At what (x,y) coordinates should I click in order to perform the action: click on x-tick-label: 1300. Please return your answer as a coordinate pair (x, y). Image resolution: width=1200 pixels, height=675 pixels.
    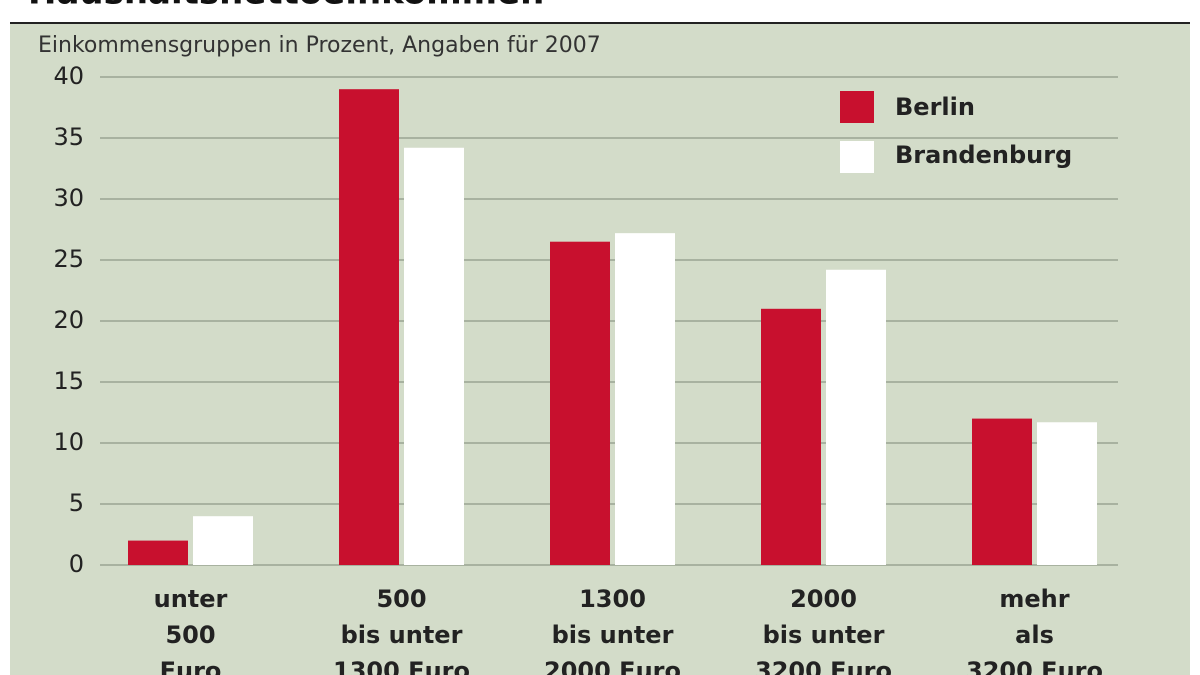
    Looking at the image, I should click on (612, 599).